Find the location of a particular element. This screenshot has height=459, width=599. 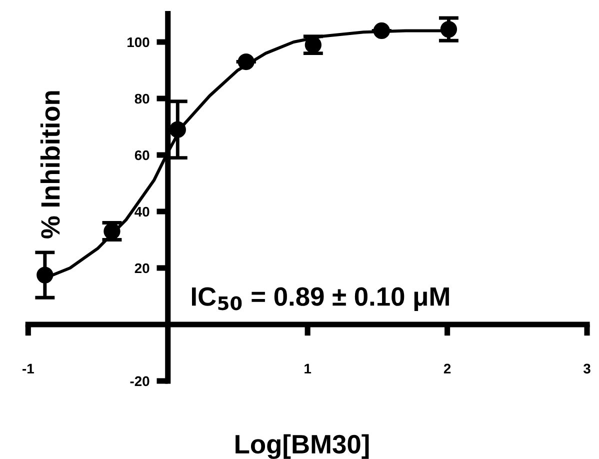

y-tick-label: 100 is located at coordinates (139, 42).